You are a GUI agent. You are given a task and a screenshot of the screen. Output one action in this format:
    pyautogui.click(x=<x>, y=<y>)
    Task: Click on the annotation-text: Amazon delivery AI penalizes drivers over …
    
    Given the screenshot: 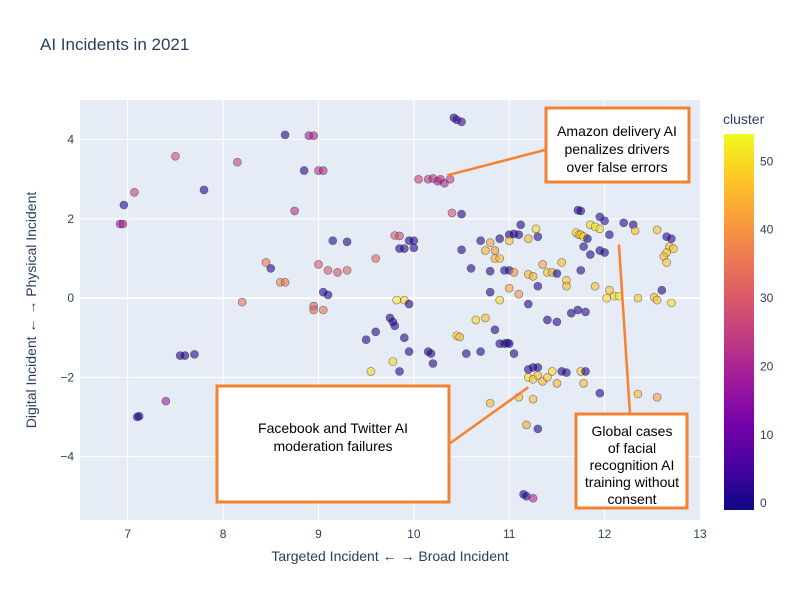 What is the action you would take?
    pyautogui.click(x=617, y=149)
    